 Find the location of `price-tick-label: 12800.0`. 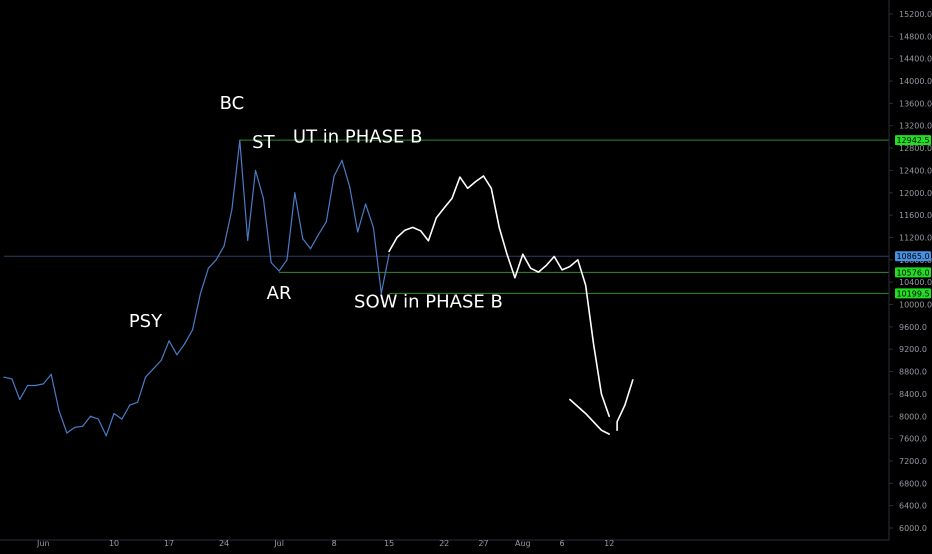

price-tick-label: 12800.0 is located at coordinates (915, 148).